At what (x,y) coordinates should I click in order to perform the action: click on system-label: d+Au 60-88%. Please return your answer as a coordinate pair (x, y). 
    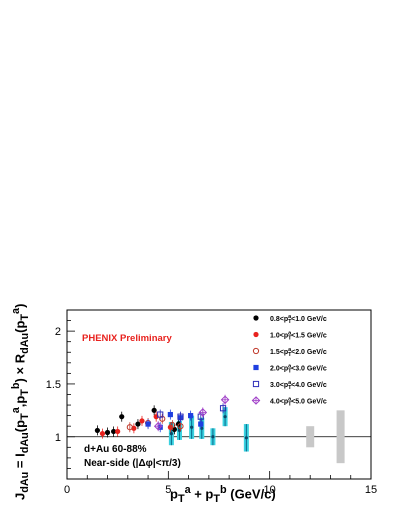
    Looking at the image, I should click on (115, 449).